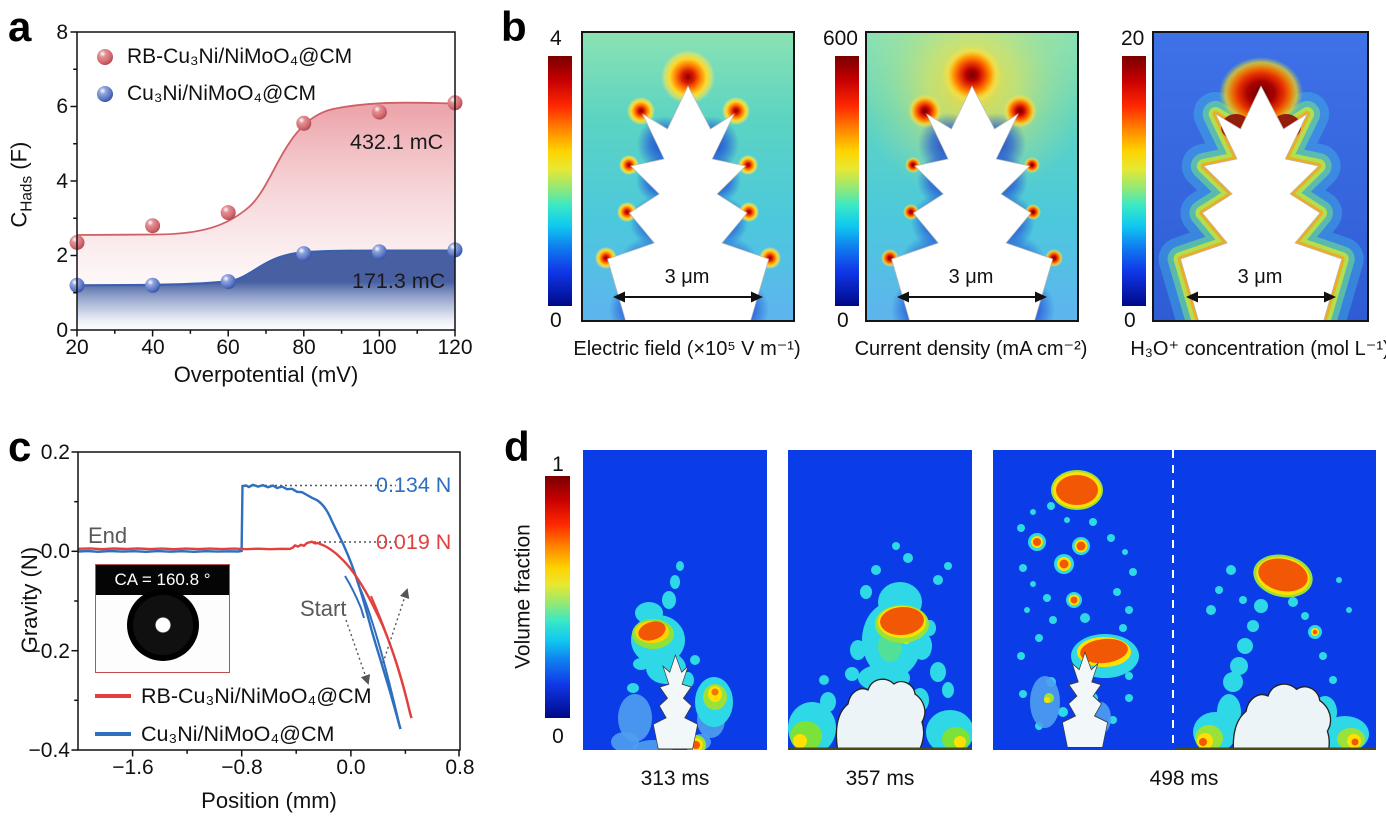 This screenshot has height=830, width=1386. I want to click on b-cbar1-min: 0, so click(556, 320).